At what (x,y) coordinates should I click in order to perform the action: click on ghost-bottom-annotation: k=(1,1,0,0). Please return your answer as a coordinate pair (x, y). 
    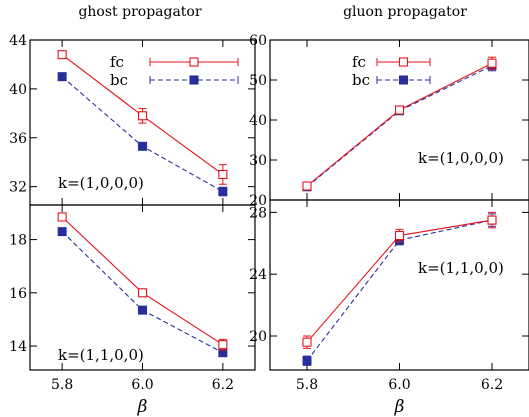
    Looking at the image, I should click on (101, 355).